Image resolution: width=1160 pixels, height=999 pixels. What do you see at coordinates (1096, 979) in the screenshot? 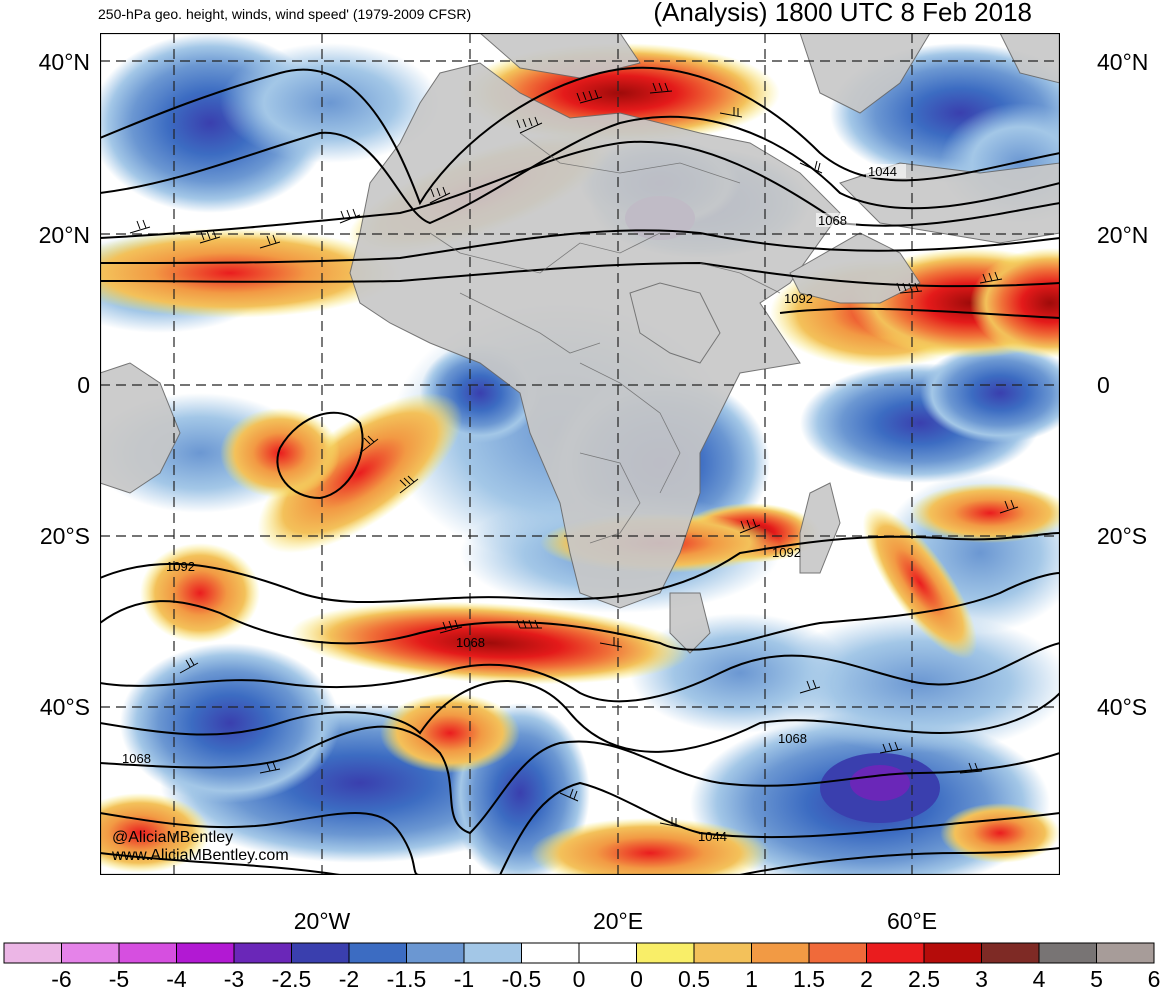
I see `colorbar-label: 5` at bounding box center [1096, 979].